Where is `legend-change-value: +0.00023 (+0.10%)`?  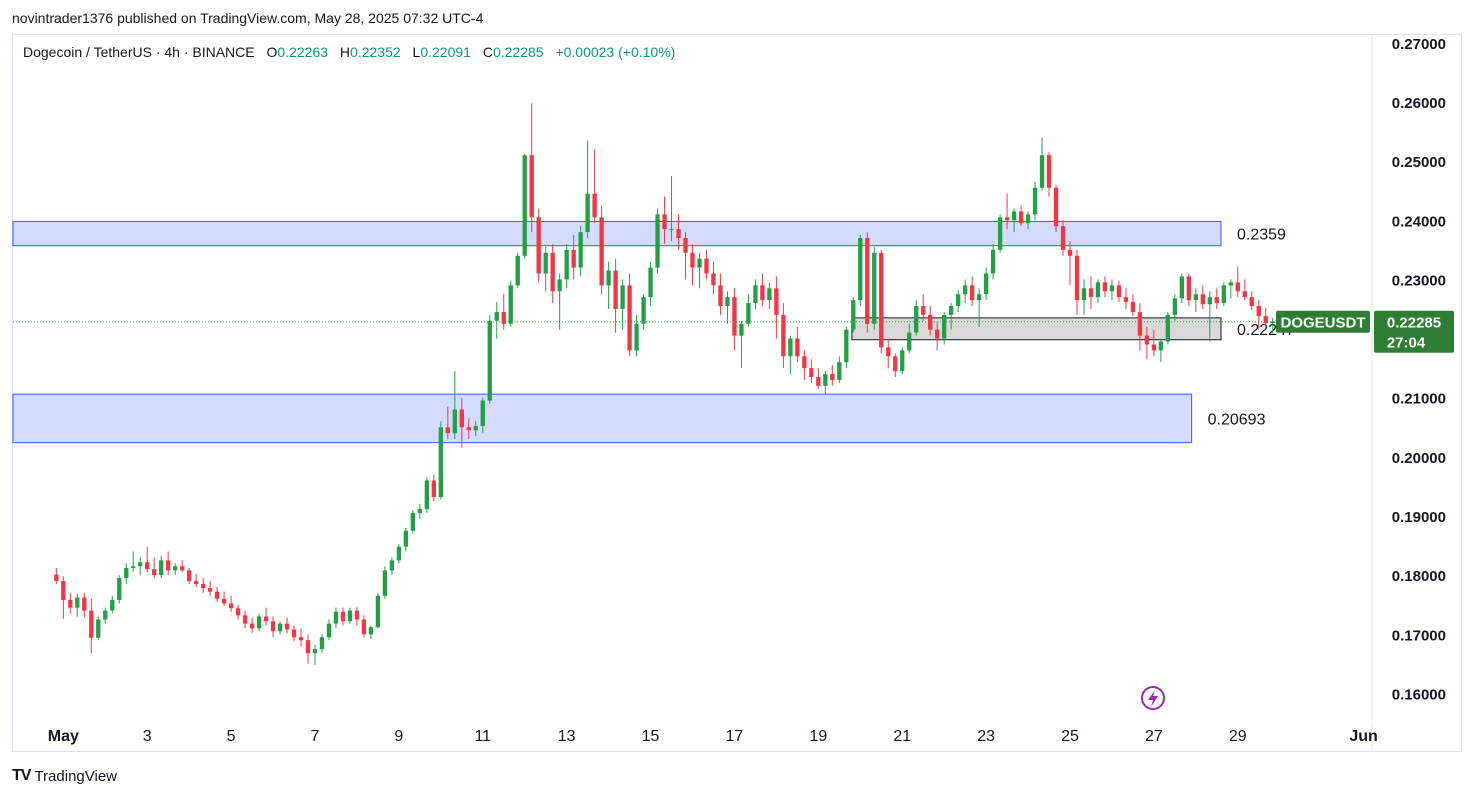
legend-change-value: +0.00023 (+0.10%) is located at coordinates (615, 52).